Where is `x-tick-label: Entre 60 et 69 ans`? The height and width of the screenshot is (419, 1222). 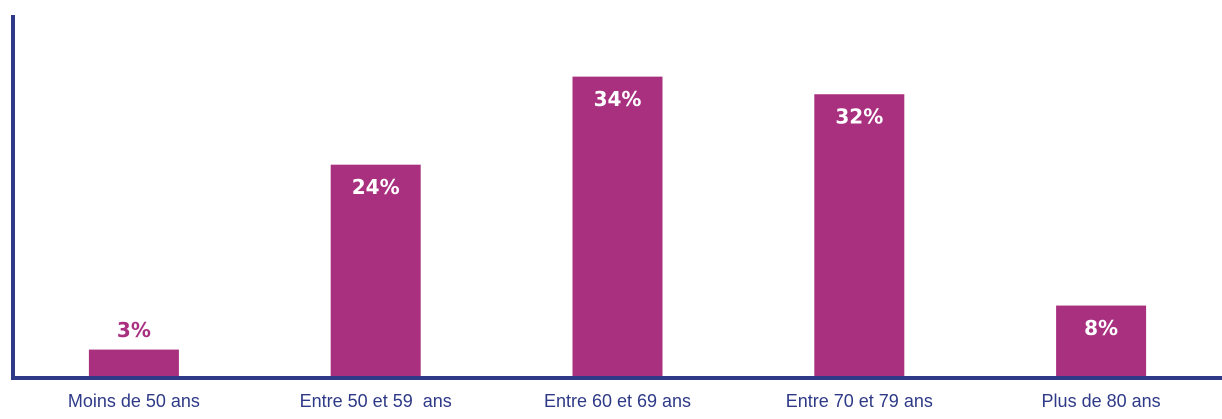 x-tick-label: Entre 60 et 69 ans is located at coordinates (617, 401).